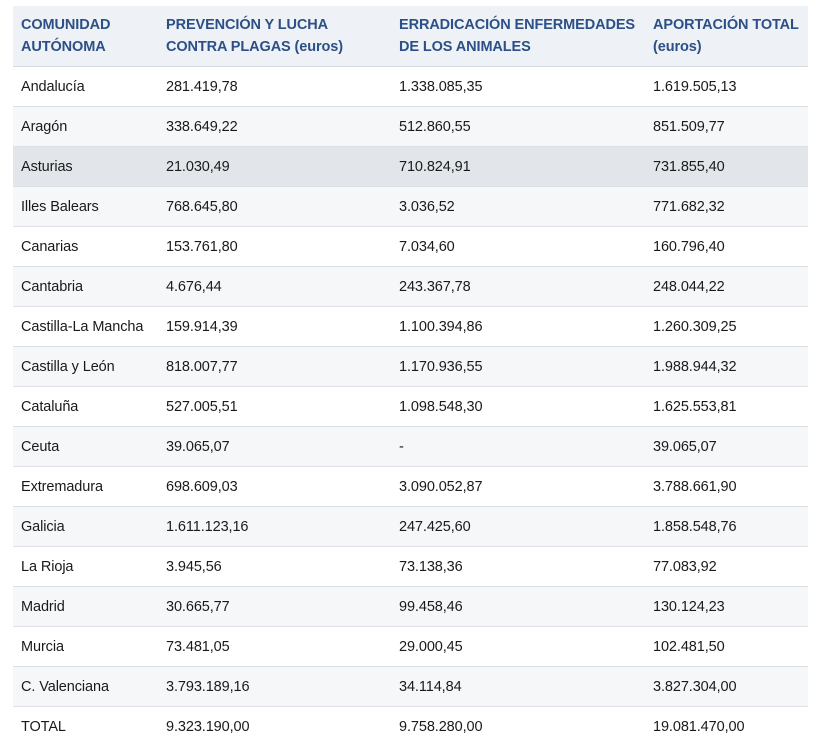 The height and width of the screenshot is (754, 832). Describe the element at coordinates (441, 406) in the screenshot. I see `cell-erradicacion: 1.098.548,30` at that location.